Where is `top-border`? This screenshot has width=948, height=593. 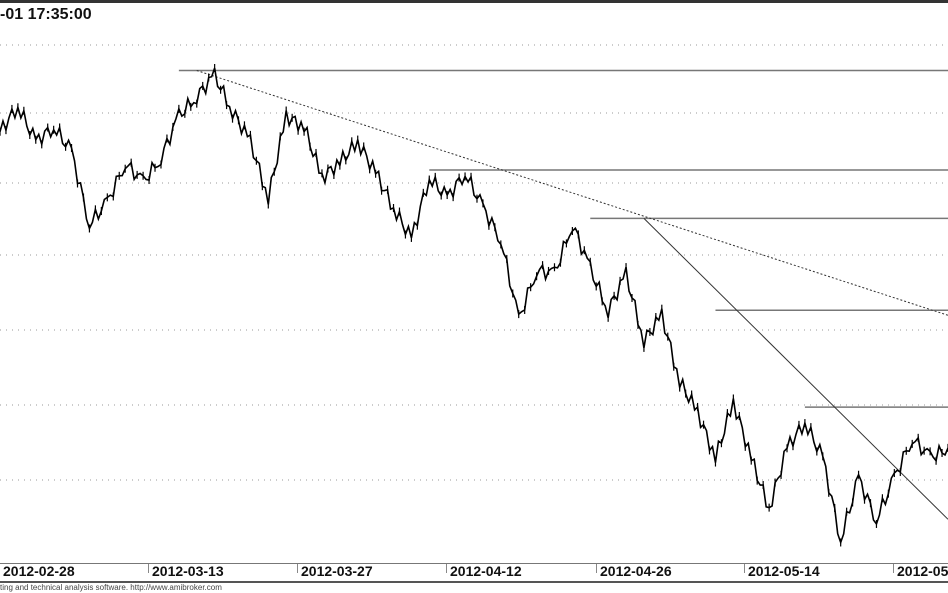
top-border is located at coordinates (474, 1).